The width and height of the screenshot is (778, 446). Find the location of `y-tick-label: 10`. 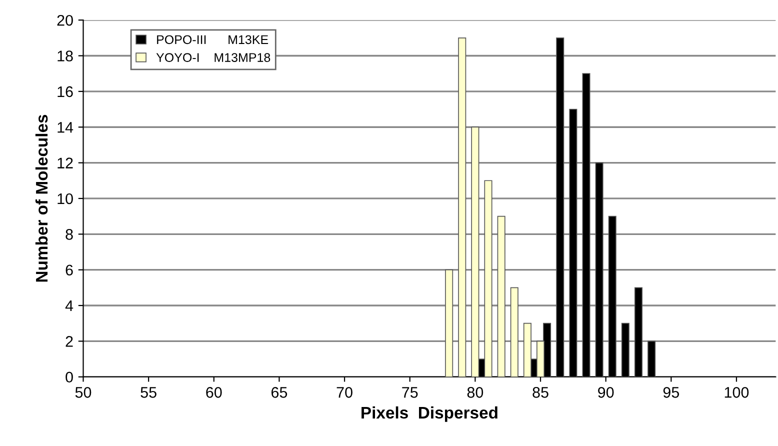

y-tick-label: 10 is located at coordinates (65, 198).